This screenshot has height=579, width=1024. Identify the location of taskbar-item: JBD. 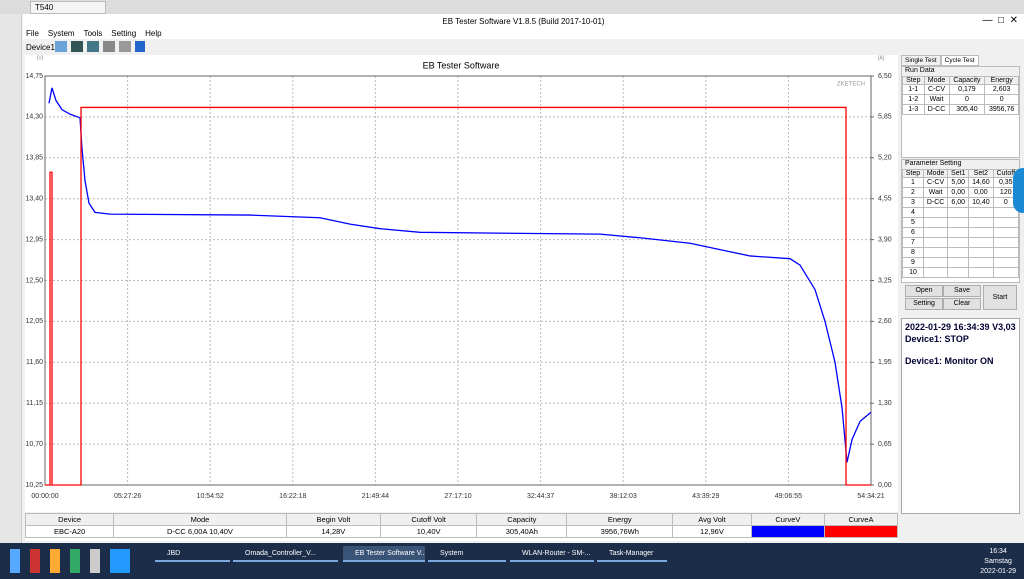
(192, 554).